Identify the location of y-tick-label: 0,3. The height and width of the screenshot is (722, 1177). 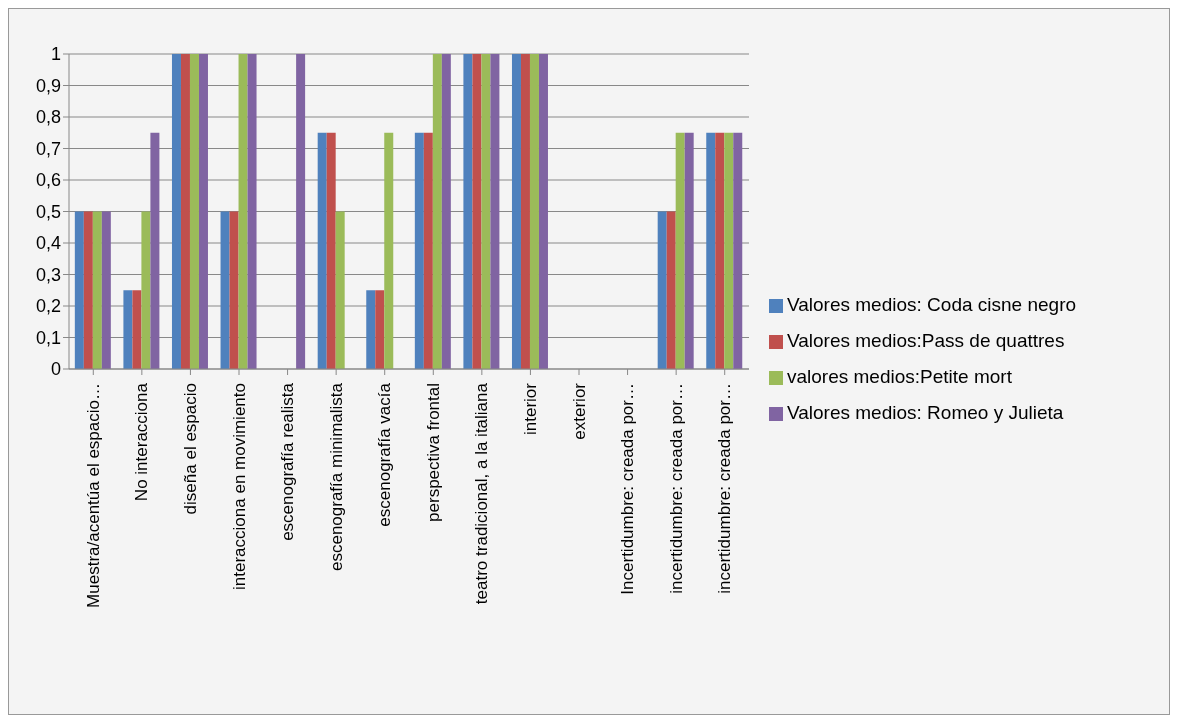
(48, 274).